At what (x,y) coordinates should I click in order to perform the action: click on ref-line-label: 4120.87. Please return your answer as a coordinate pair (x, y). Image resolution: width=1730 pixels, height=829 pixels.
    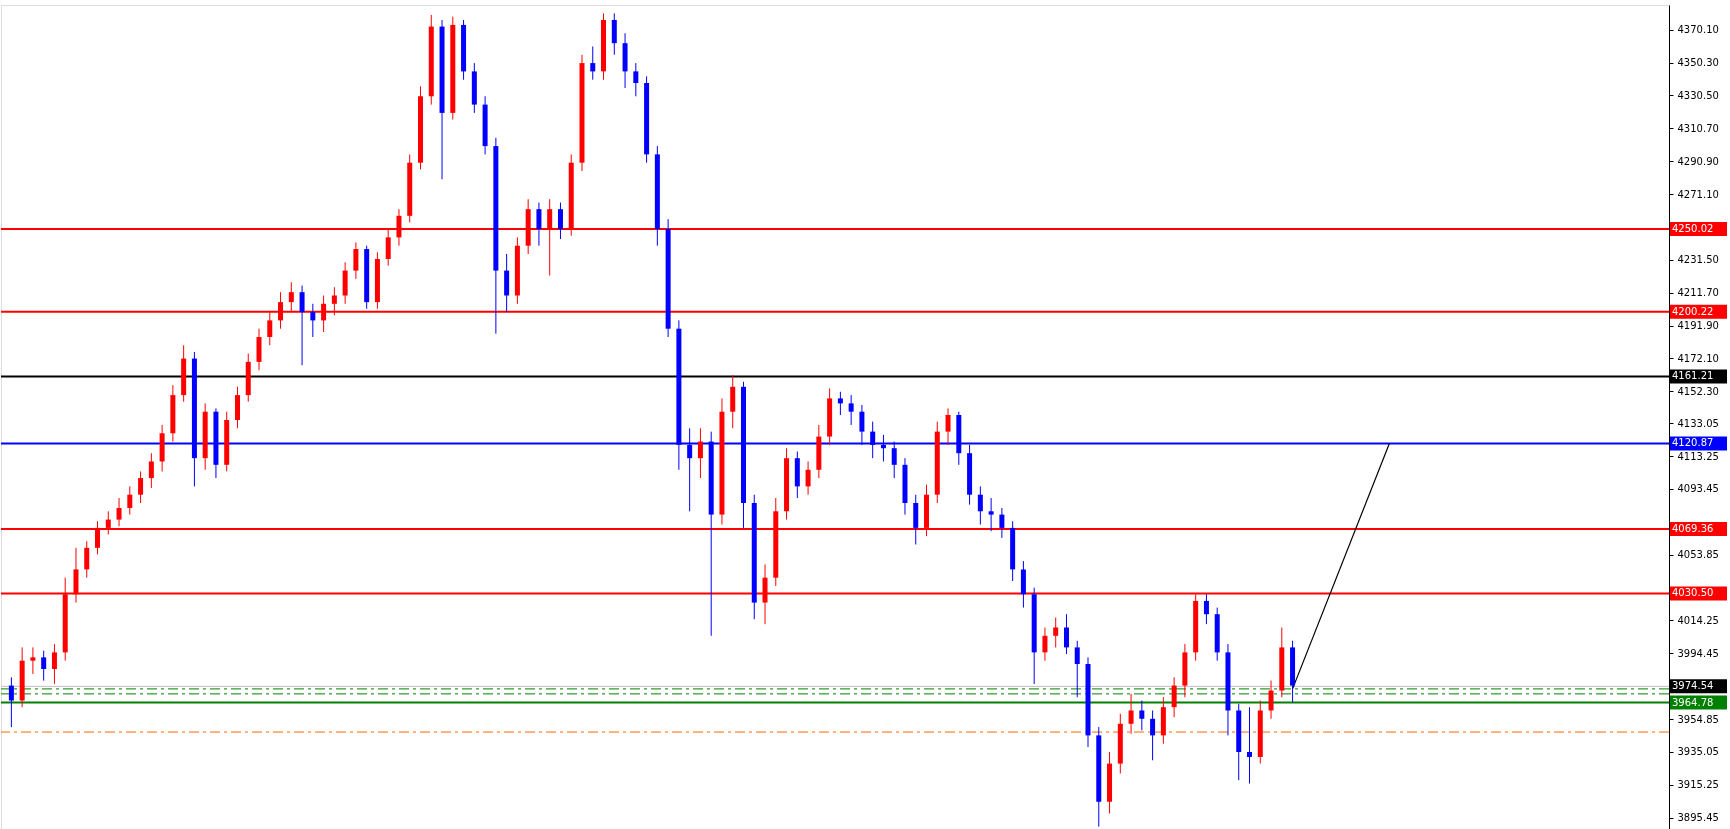
    Looking at the image, I should click on (1693, 443).